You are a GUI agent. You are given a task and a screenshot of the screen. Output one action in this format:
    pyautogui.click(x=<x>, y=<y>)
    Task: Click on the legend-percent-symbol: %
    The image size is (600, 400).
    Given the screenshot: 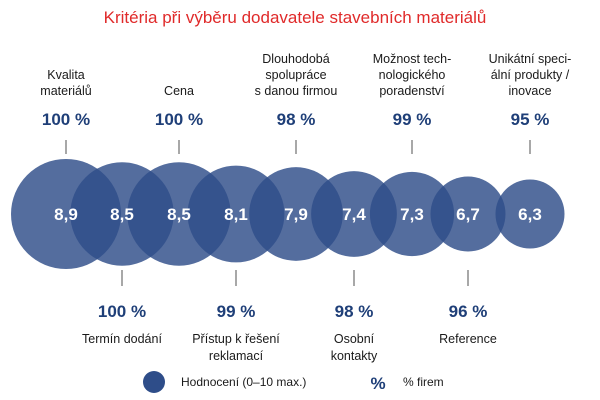 What is the action you would take?
    pyautogui.click(x=377, y=383)
    